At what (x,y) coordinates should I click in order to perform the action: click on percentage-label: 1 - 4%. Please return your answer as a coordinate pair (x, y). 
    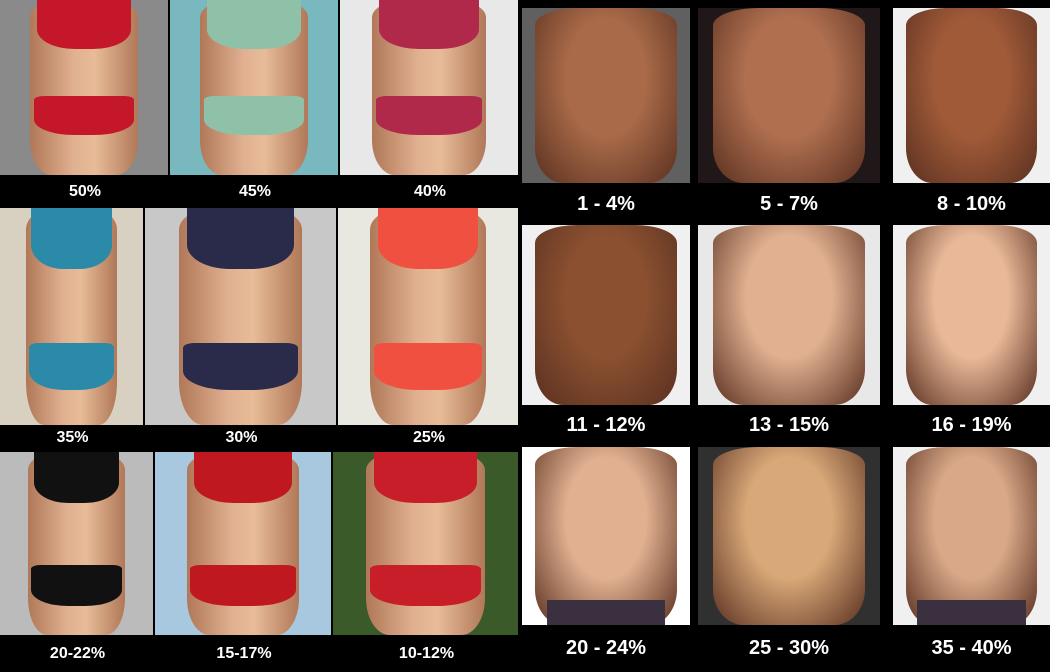
    Looking at the image, I should click on (606, 204).